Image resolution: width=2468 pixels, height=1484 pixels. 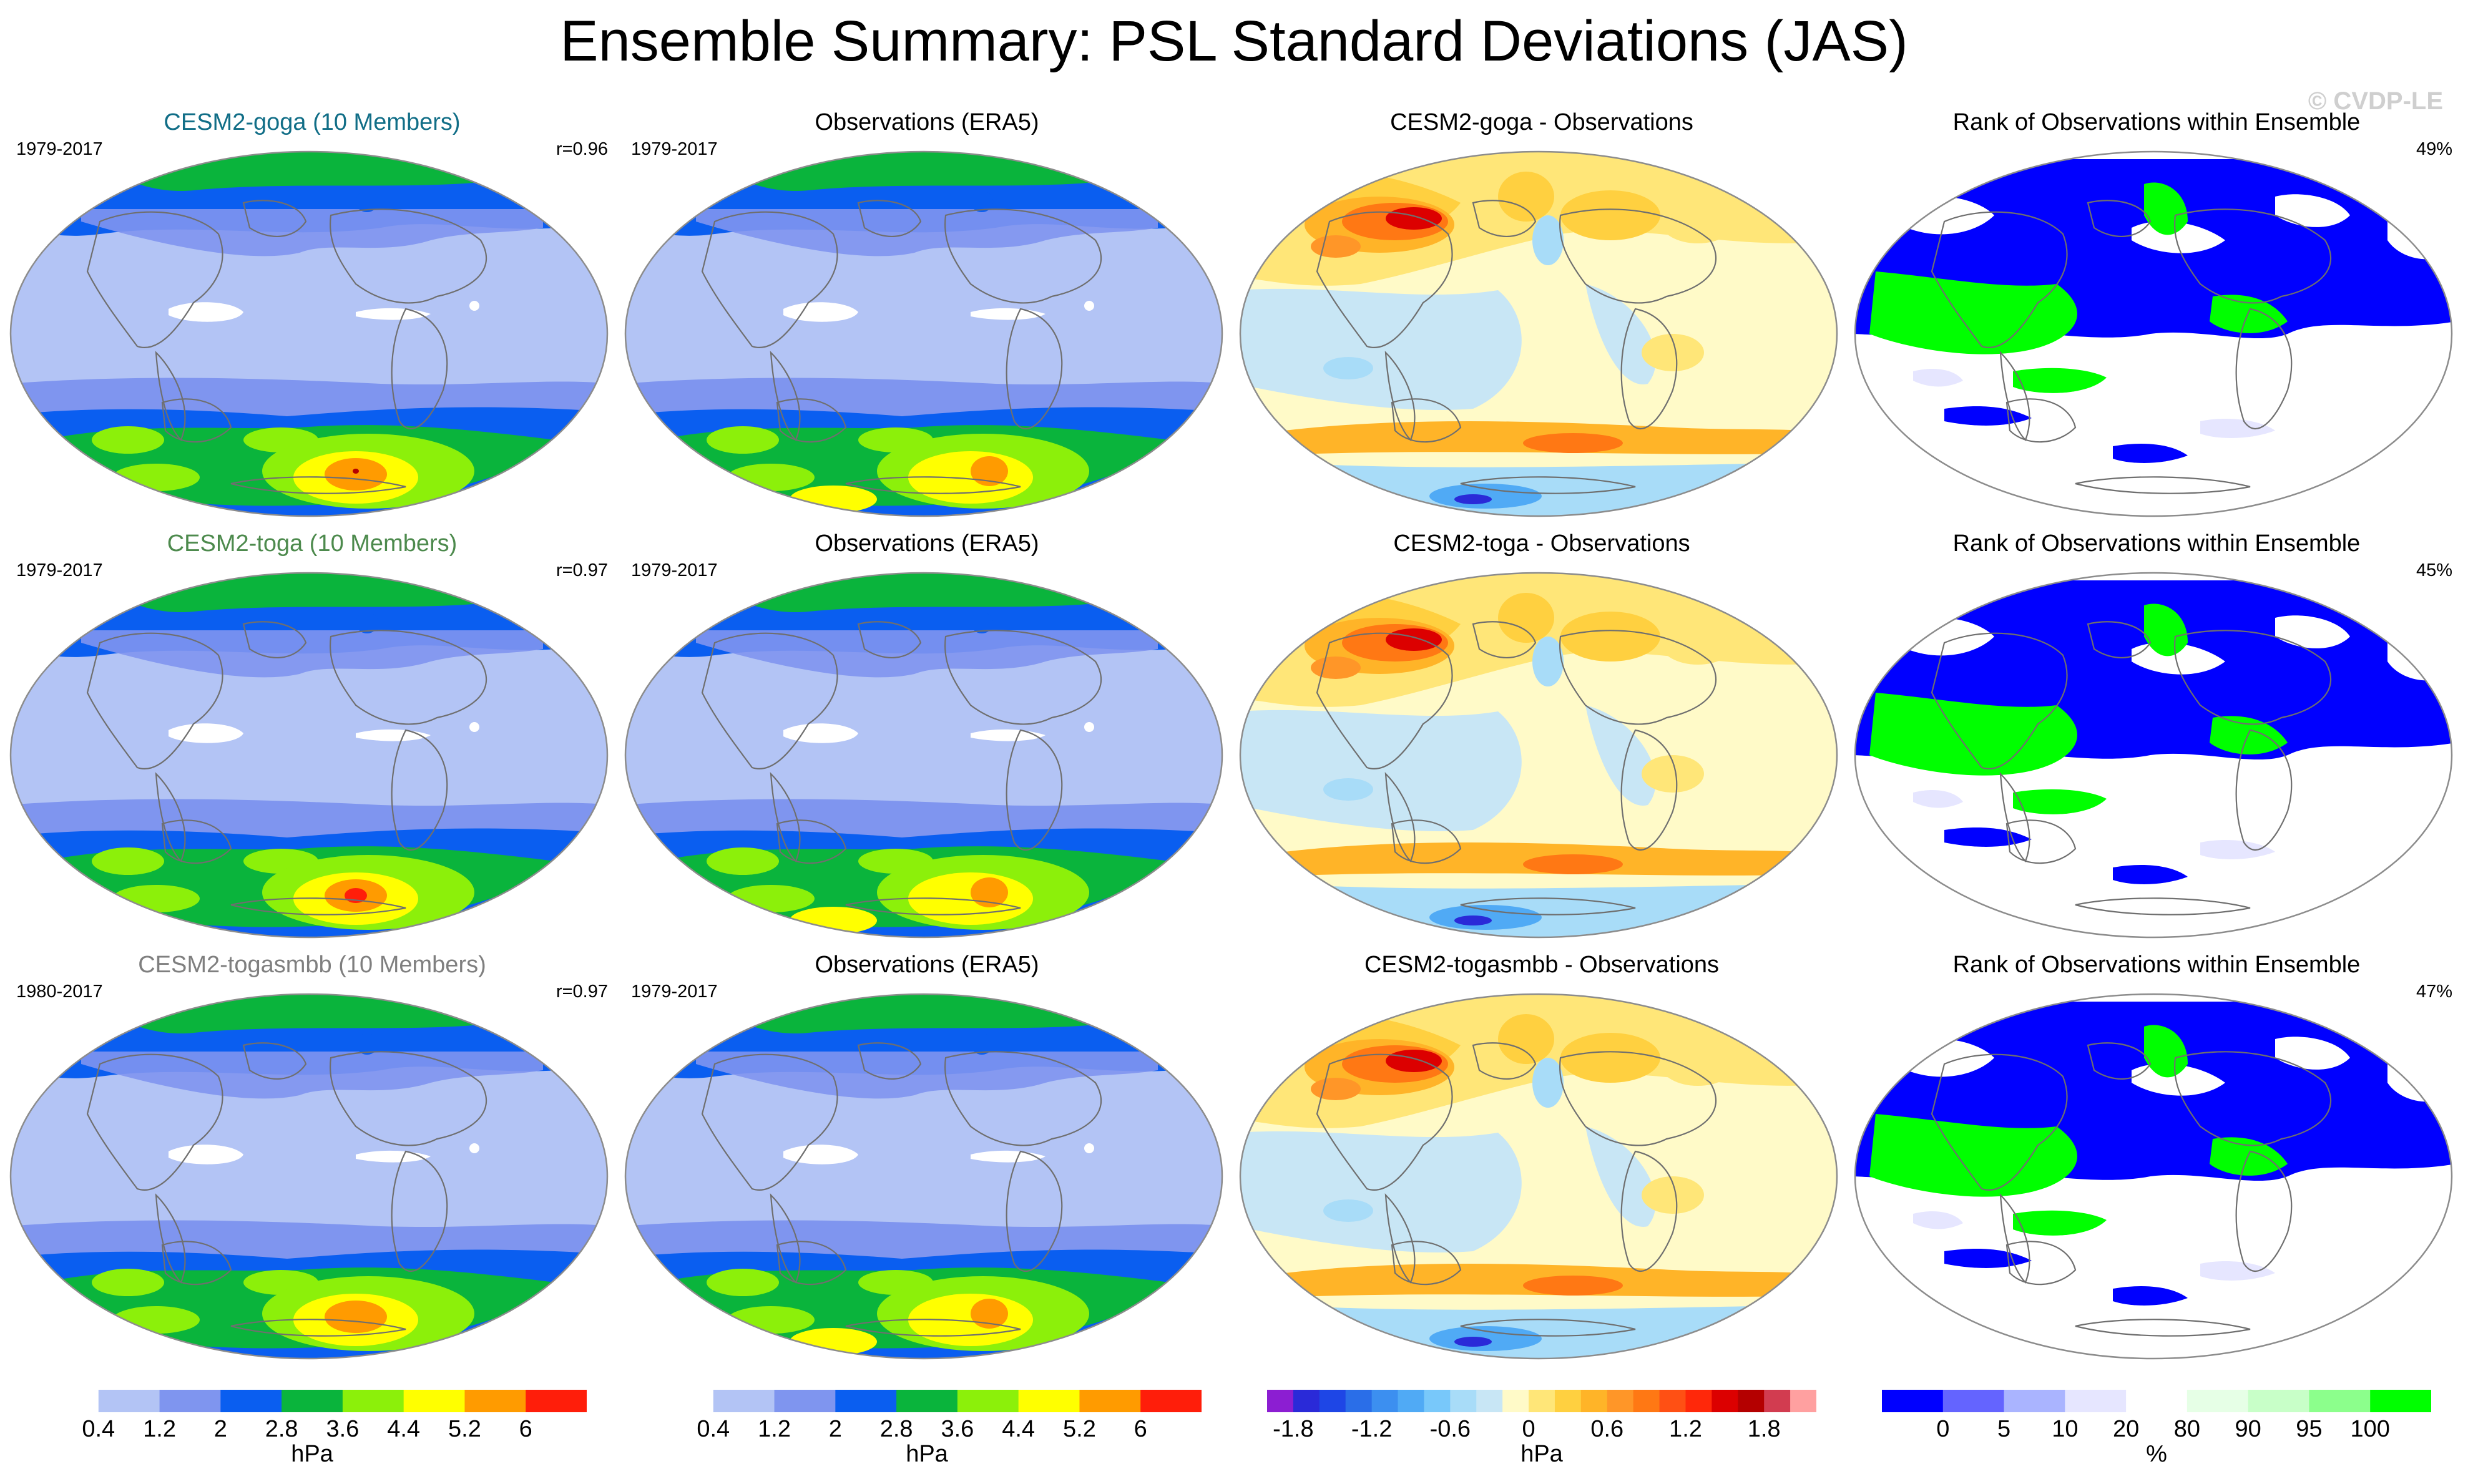 What do you see at coordinates (312, 122) in the screenshot?
I see `panel-title: CESM2-goga (10 Members)` at bounding box center [312, 122].